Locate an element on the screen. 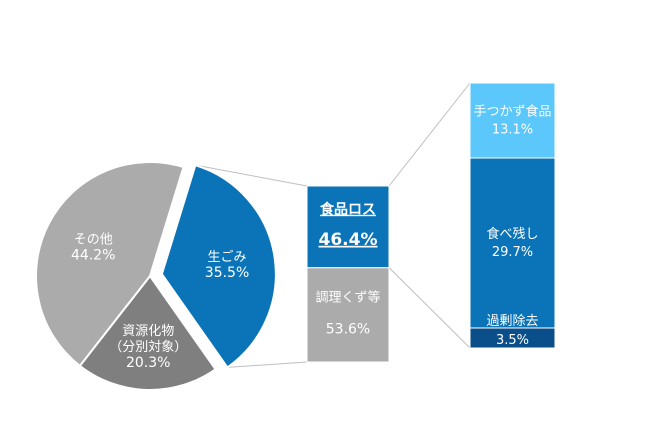 Image resolution: width=646 pixels, height=441 pixels. stacked-bar-composition: 調理くず等 53.6% 食品ロス 46.4% is located at coordinates (348, 274).